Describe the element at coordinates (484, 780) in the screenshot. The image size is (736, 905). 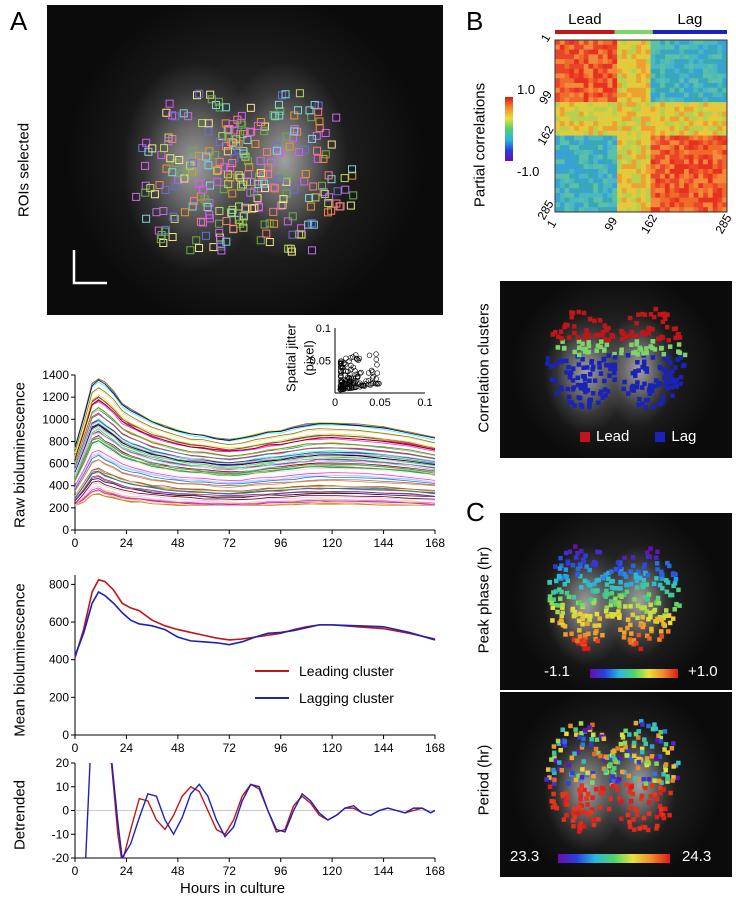
I see `period-ylabel: Period (hr)` at that location.